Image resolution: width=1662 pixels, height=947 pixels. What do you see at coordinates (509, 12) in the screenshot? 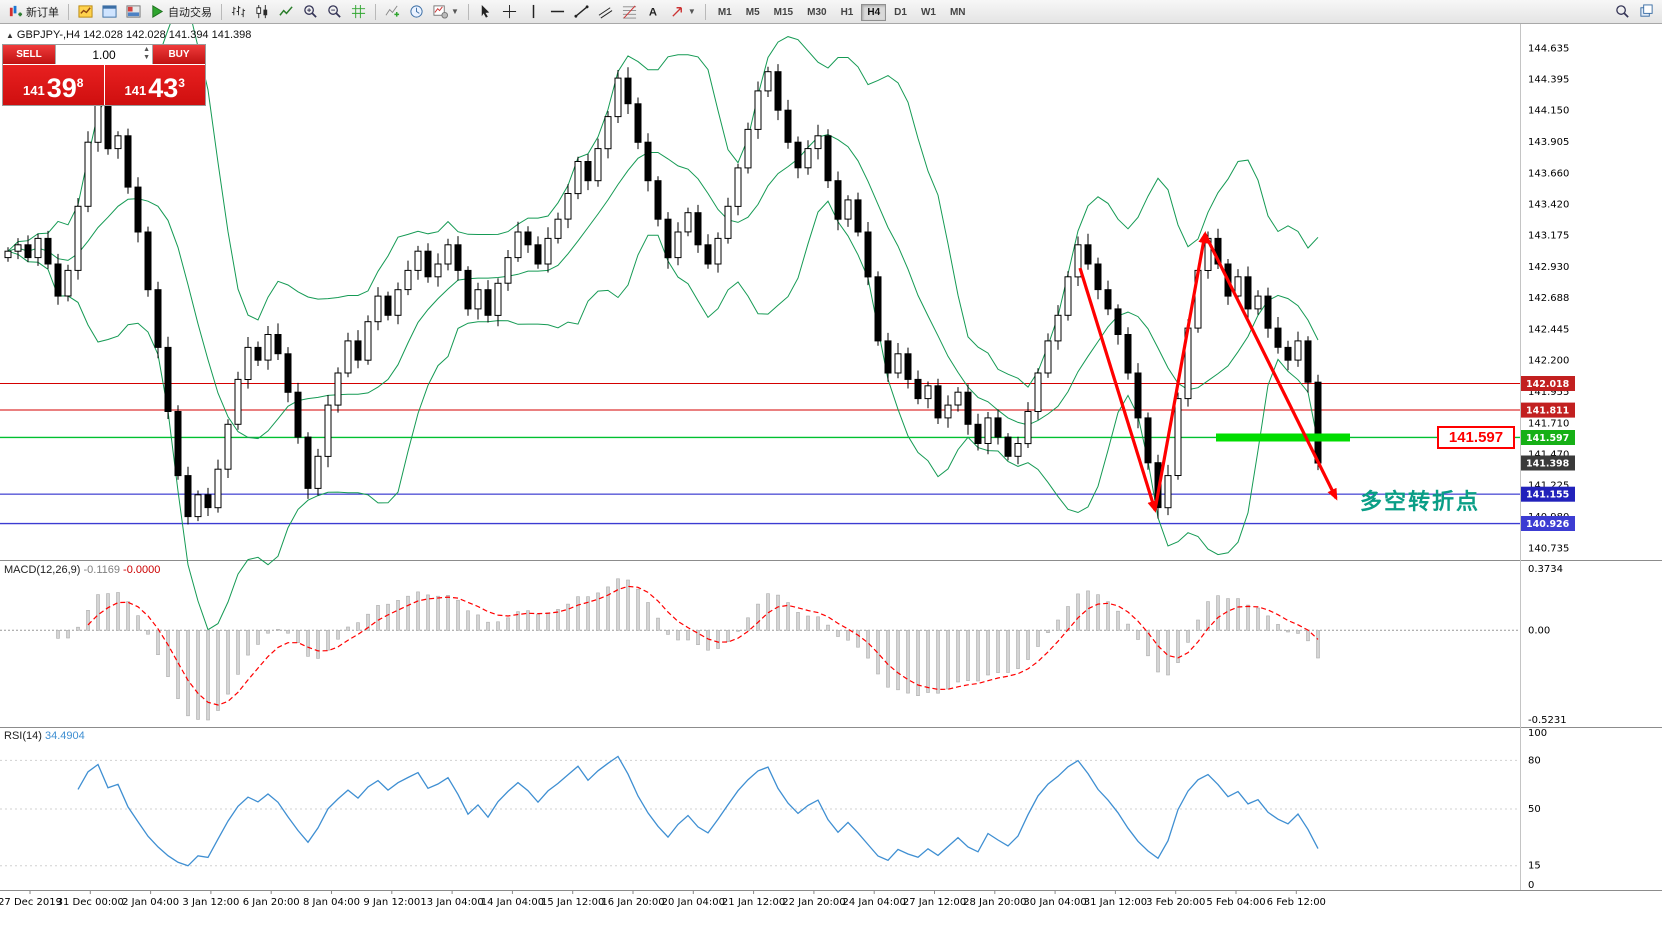
I see `crosshair-tool-button` at bounding box center [509, 12].